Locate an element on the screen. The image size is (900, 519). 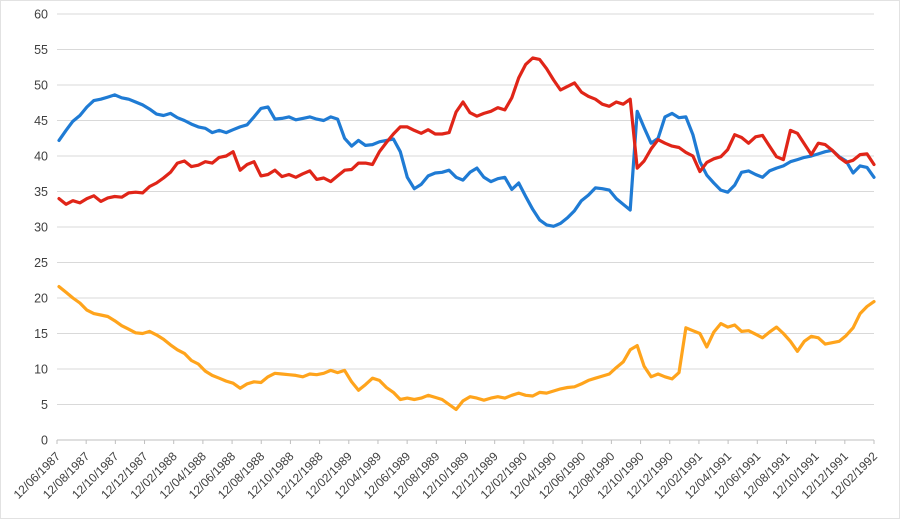
y-tick-label: 20 is located at coordinates (41, 299).